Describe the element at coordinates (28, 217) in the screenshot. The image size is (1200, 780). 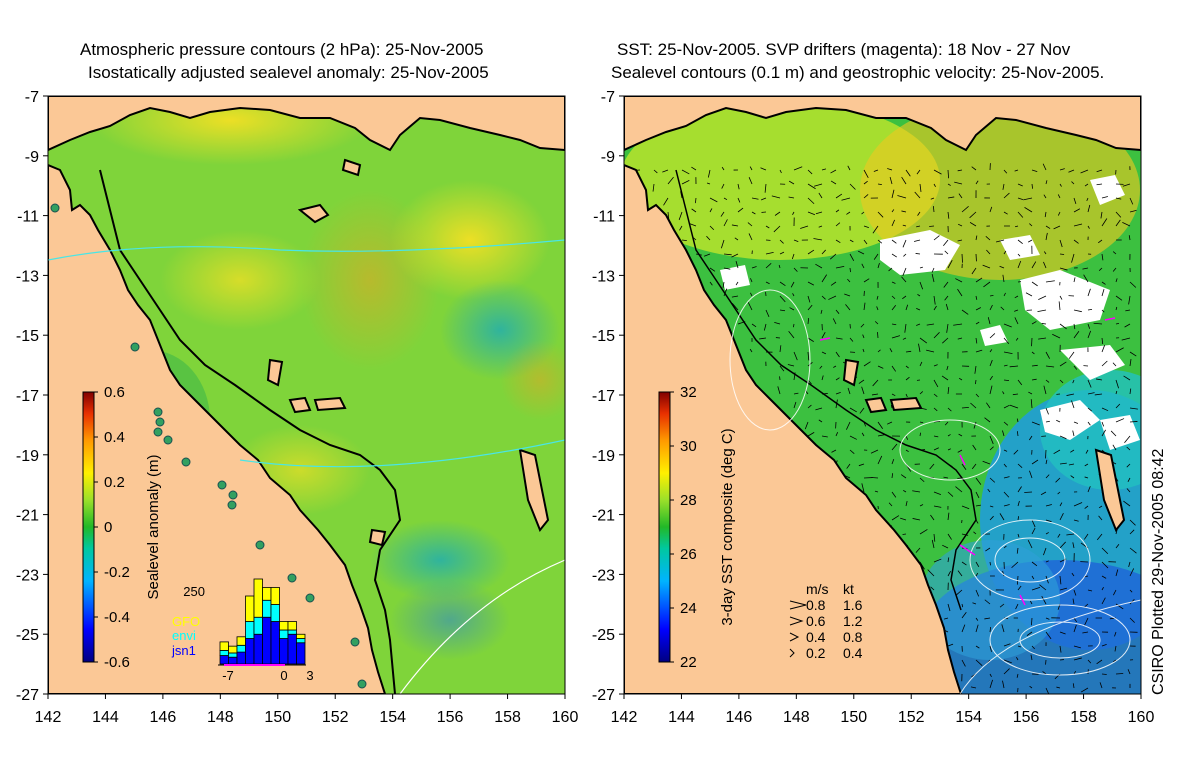
I see `y-tick-label: -11` at that location.